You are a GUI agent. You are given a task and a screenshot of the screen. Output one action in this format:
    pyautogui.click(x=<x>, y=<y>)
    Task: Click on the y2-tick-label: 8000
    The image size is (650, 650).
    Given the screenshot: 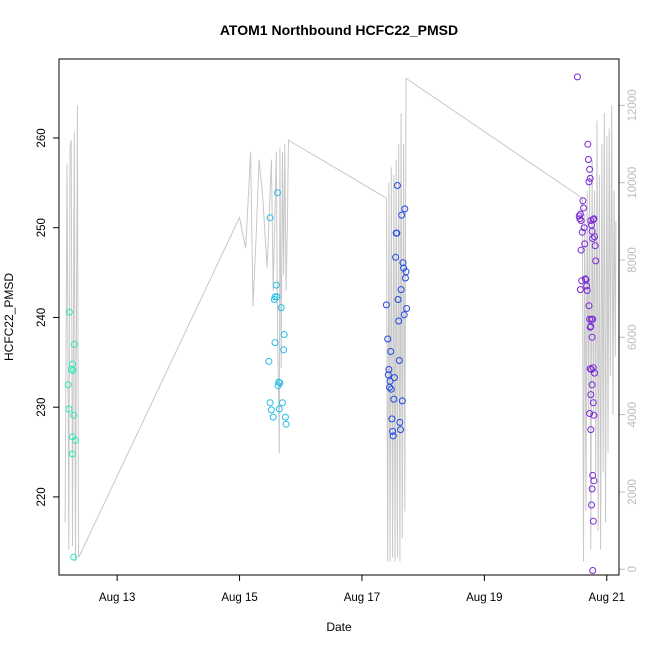 What is the action you would take?
    pyautogui.click(x=633, y=260)
    